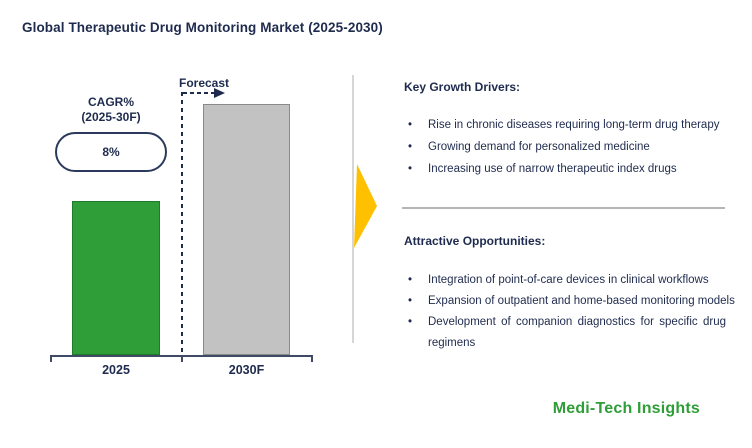  I want to click on gold-arrow-icon, so click(365, 206).